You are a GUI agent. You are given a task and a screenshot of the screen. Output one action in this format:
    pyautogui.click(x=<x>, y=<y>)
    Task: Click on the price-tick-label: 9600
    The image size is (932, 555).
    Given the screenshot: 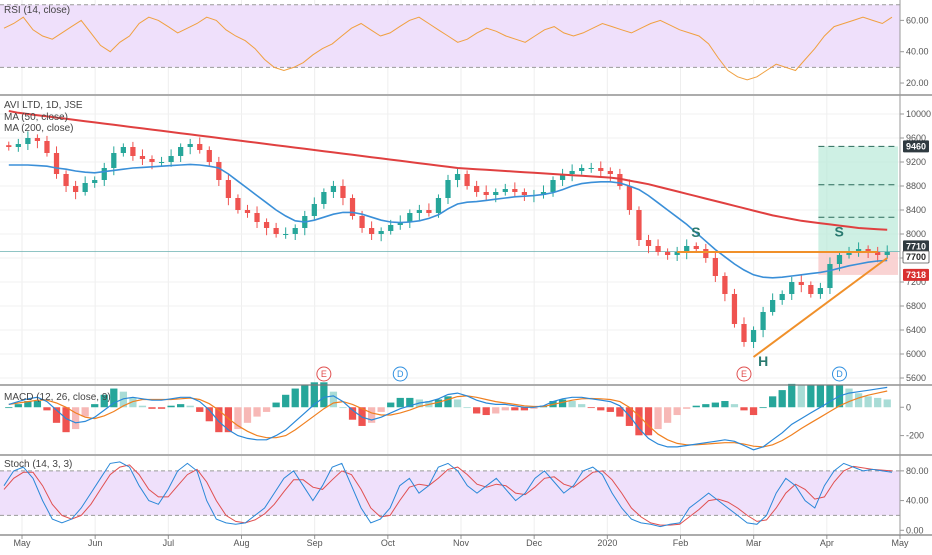 What is the action you would take?
    pyautogui.click(x=916, y=138)
    